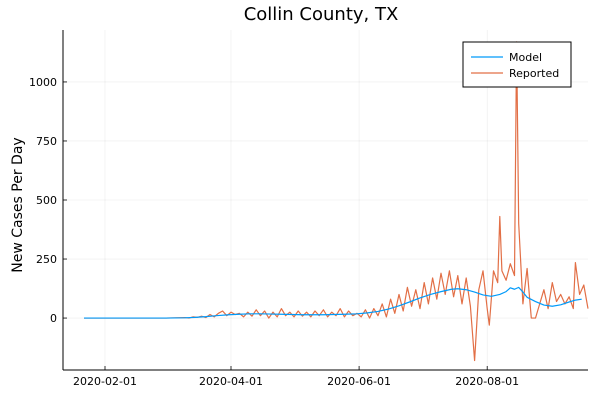  Describe the element at coordinates (46, 200) in the screenshot. I see `y-tick-label: 500` at that location.